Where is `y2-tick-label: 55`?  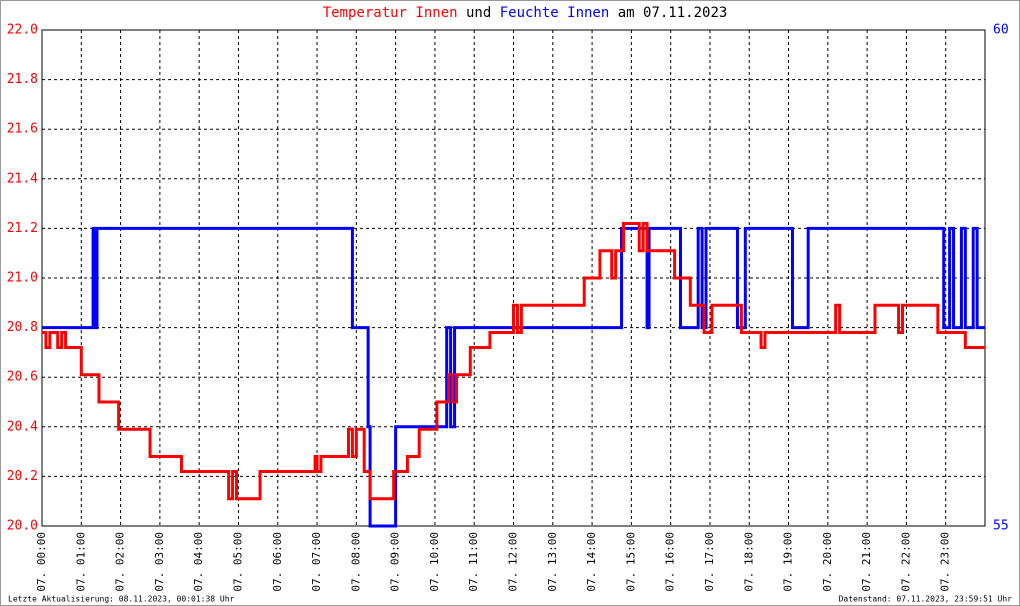 y2-tick-label: 55 is located at coordinates (1001, 526).